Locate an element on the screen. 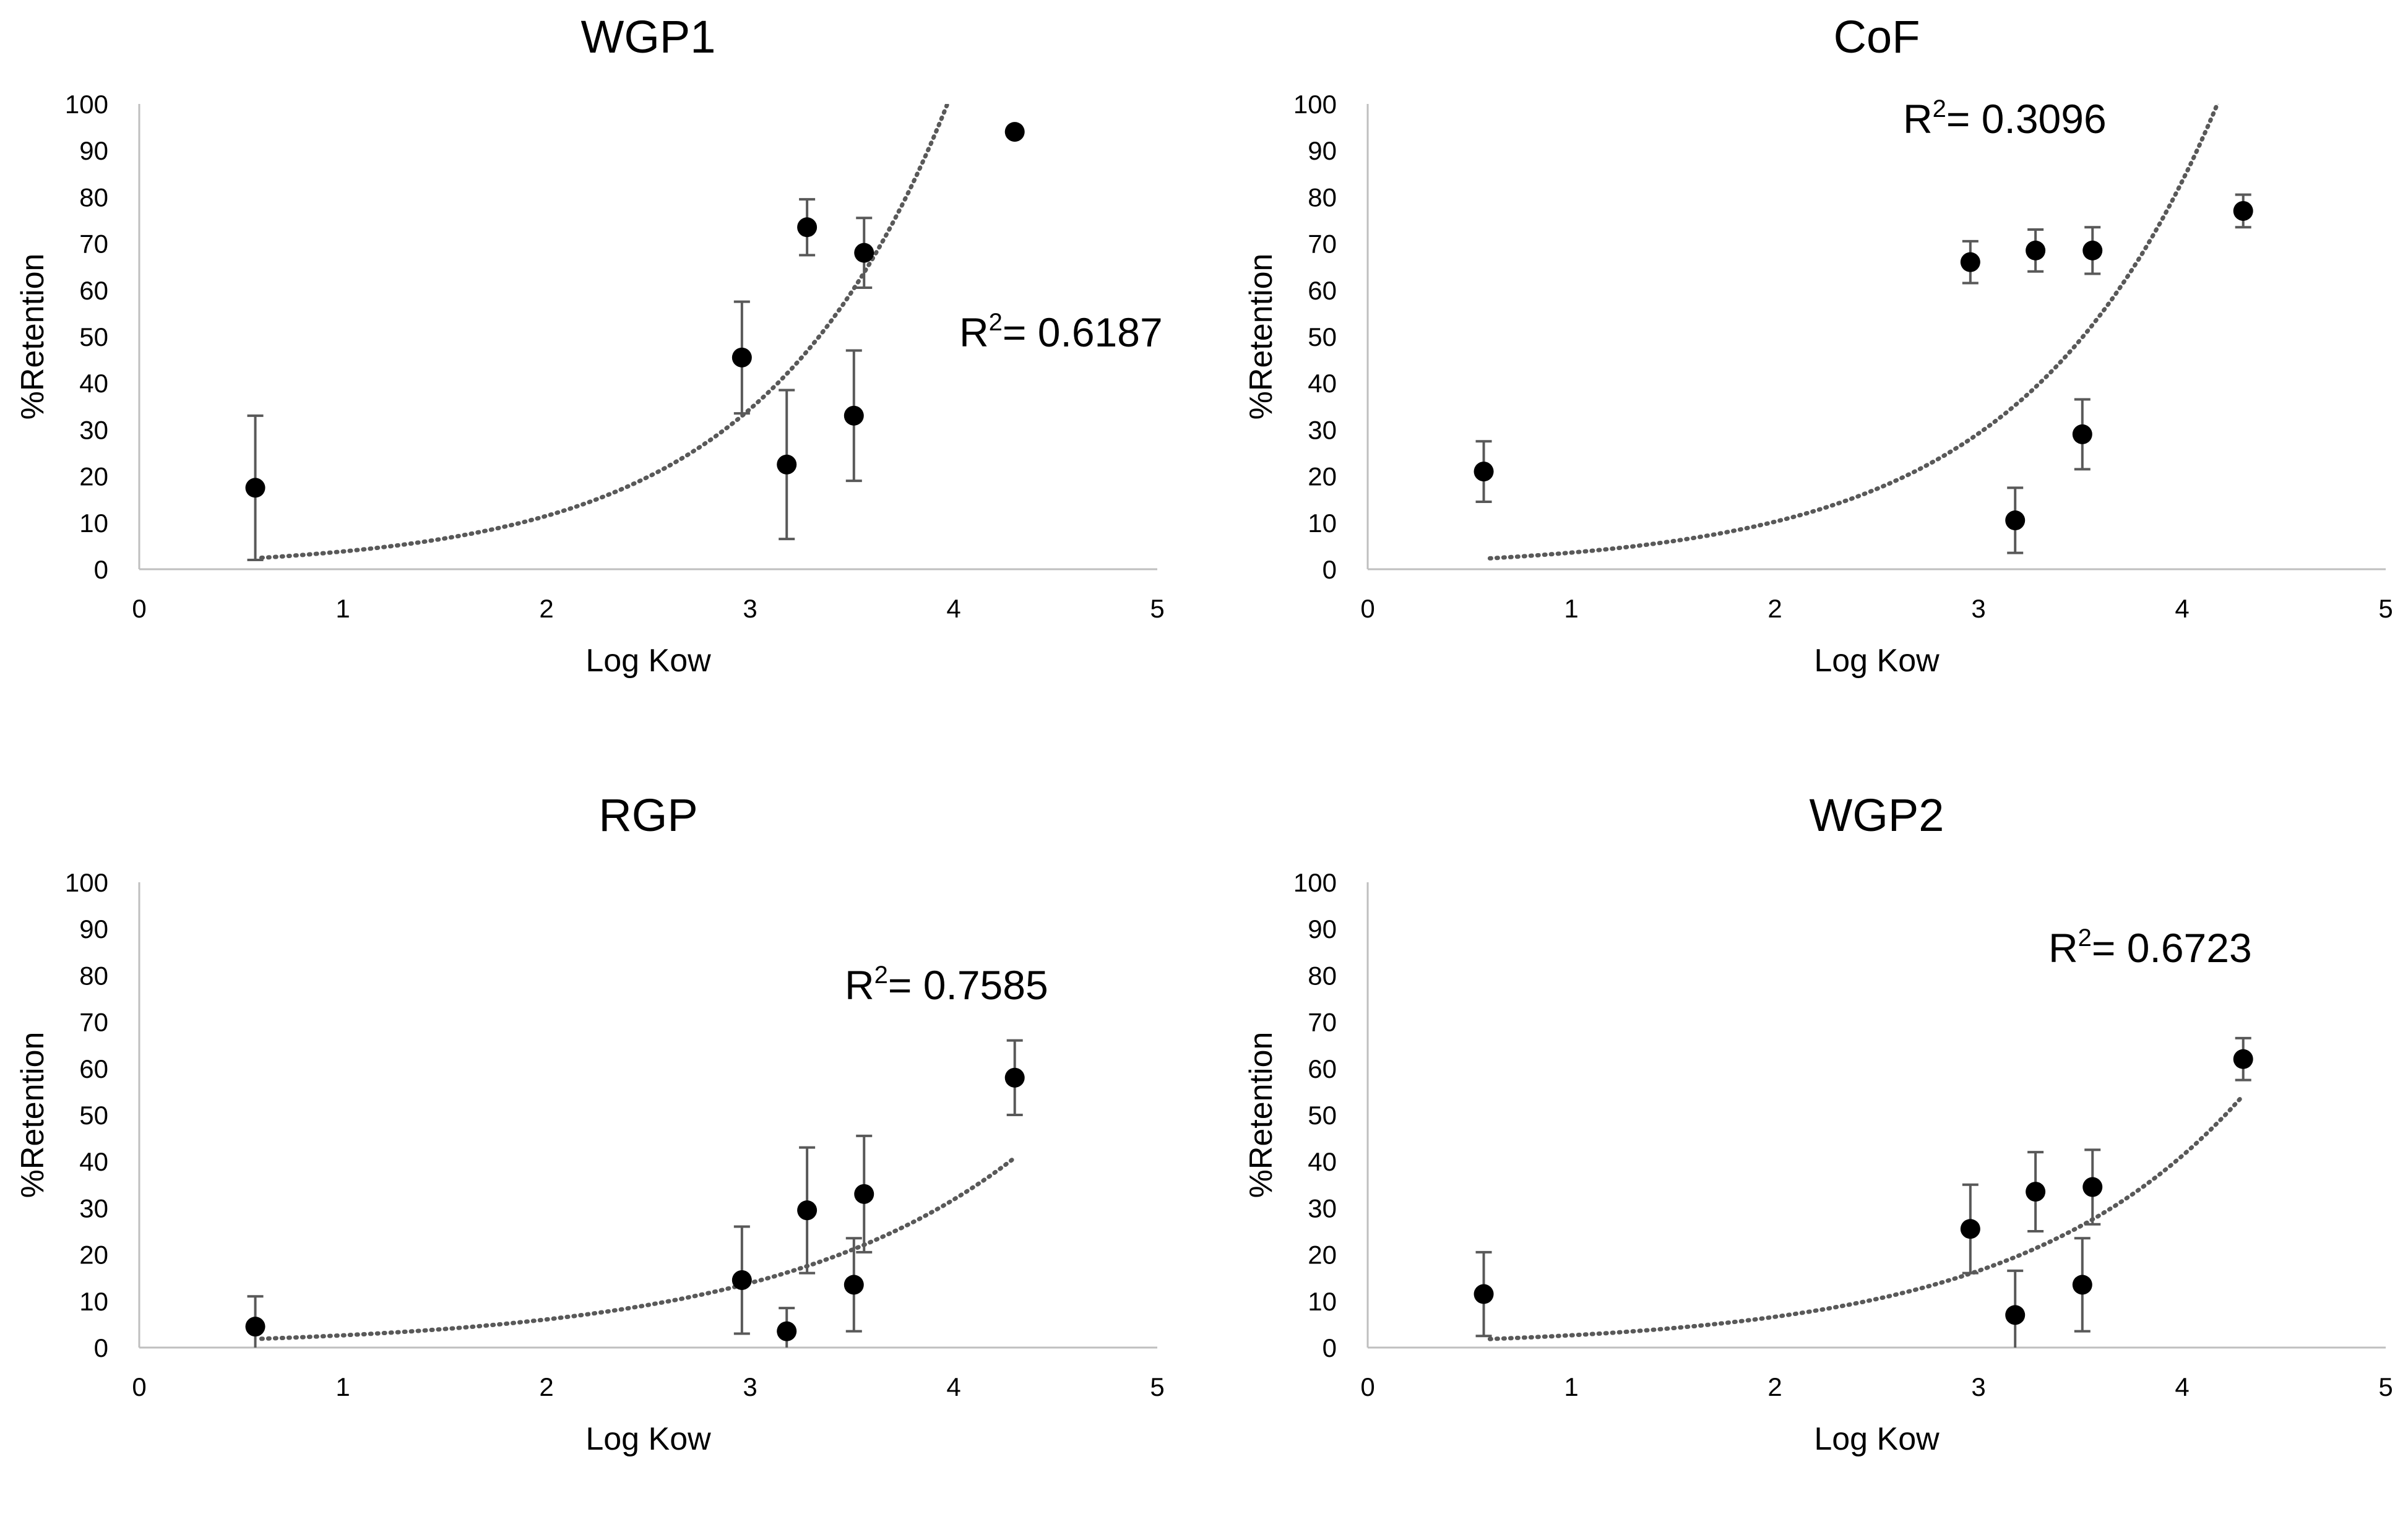 This screenshot has width=2408, height=1514. chart-title: RGP is located at coordinates (647, 815).